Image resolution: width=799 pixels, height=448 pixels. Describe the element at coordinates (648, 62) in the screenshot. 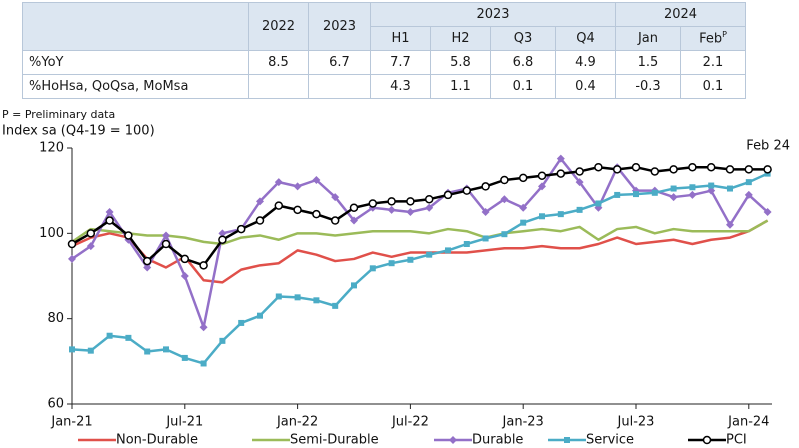

I see `cell: 1.5` at that location.